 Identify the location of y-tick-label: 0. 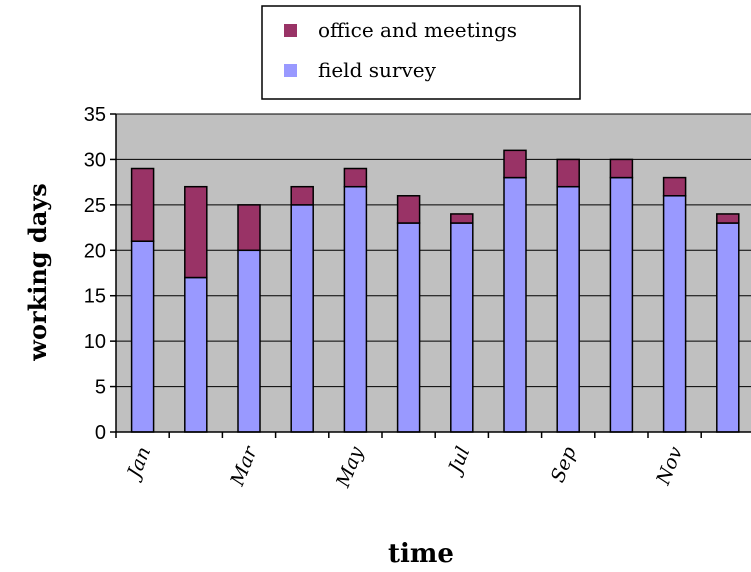
(100, 433).